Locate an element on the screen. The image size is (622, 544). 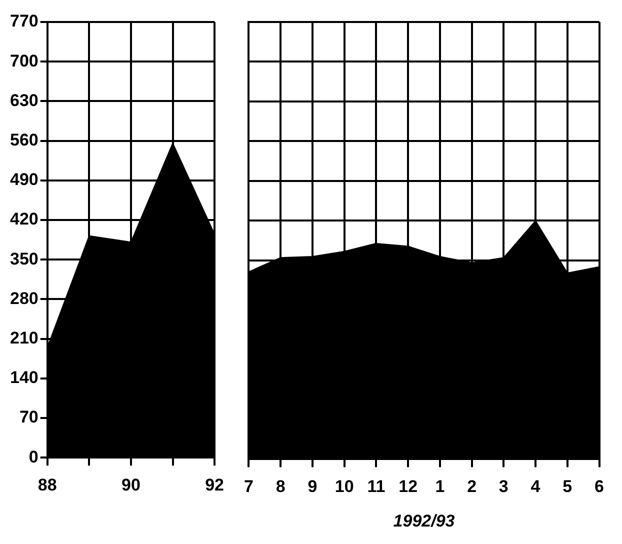
x-tick-label: 5 is located at coordinates (567, 486).